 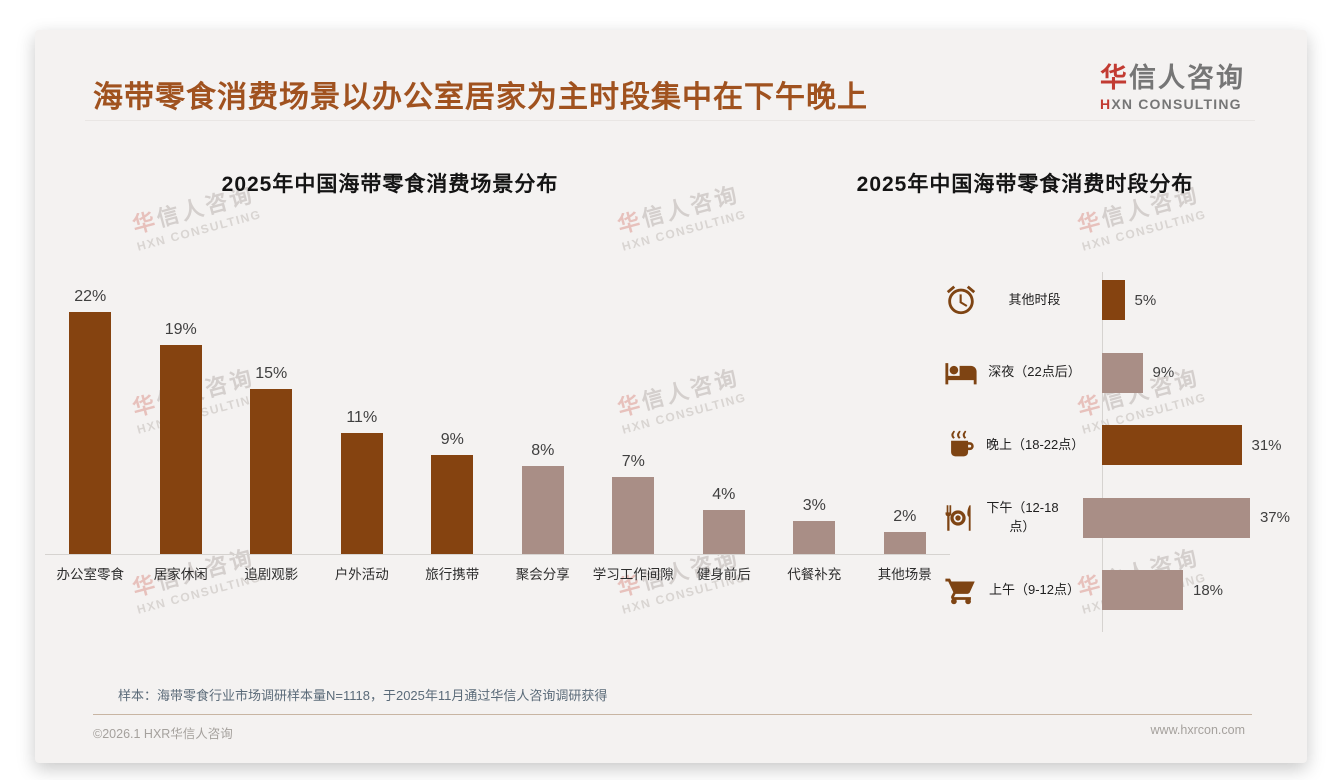 What do you see at coordinates (1197, 730) in the screenshot?
I see `website-text: www.hxrcon.com` at bounding box center [1197, 730].